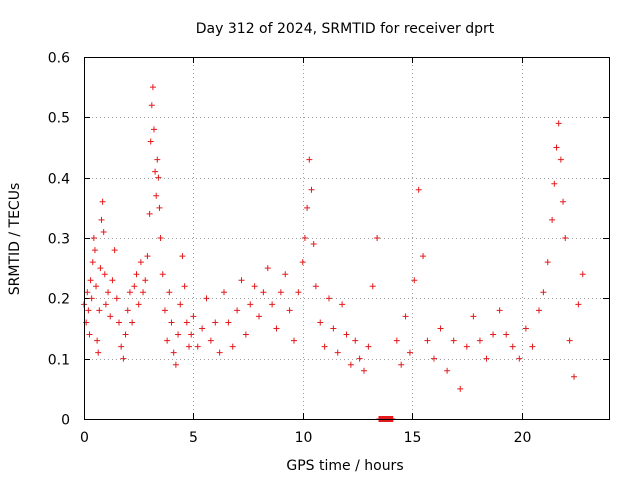 Image resolution: width=640 pixels, height=480 pixels. Describe the element at coordinates (59, 240) in the screenshot. I see `y-tick-label: 0.3` at that location.